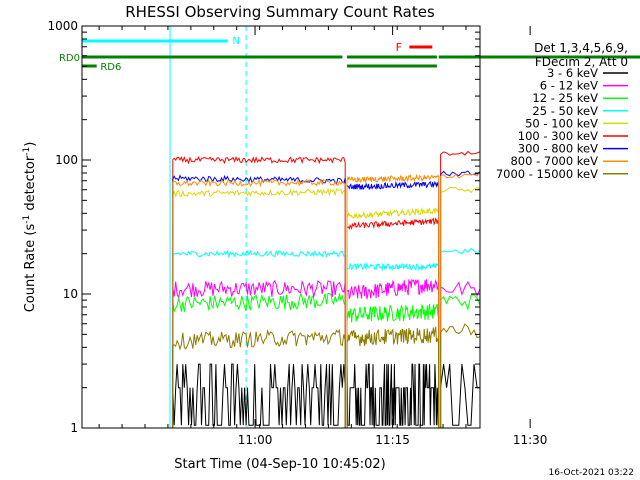 The image size is (640, 480). I want to click on y-axis-label-sup1: -1, so click(27, 219).